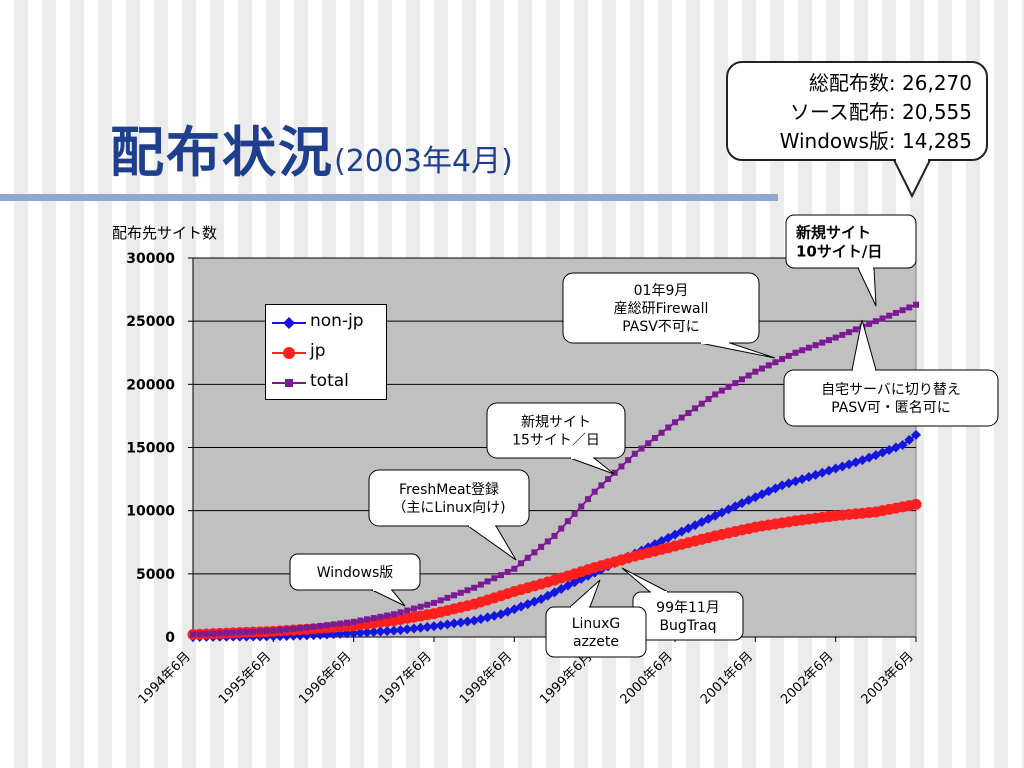 This screenshot has width=1024, height=768. Describe the element at coordinates (150, 512) in the screenshot. I see `y-tick-label: 10000` at that location.